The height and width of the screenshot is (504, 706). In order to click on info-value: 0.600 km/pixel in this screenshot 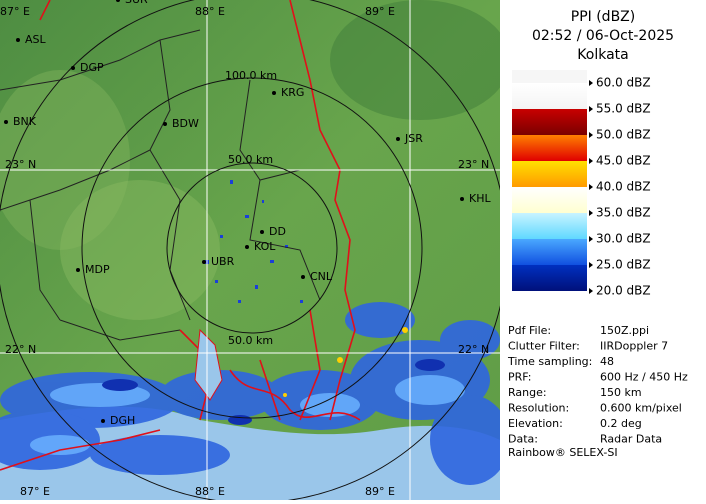, I will do `click(641, 408)`.